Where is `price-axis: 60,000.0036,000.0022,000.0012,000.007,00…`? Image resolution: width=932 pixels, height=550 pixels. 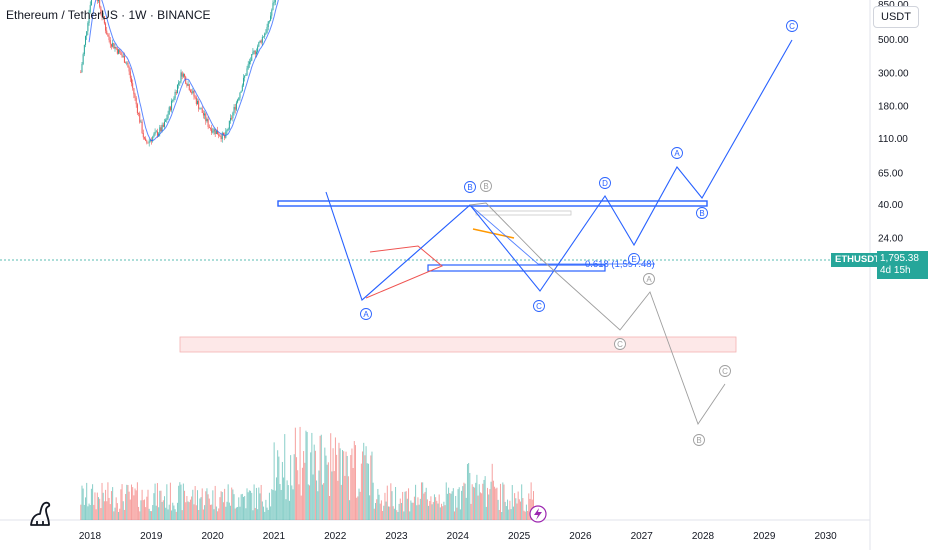 price-axis: 60,000.0036,000.0022,000.0012,000.007,00… is located at coordinates (900, 122).